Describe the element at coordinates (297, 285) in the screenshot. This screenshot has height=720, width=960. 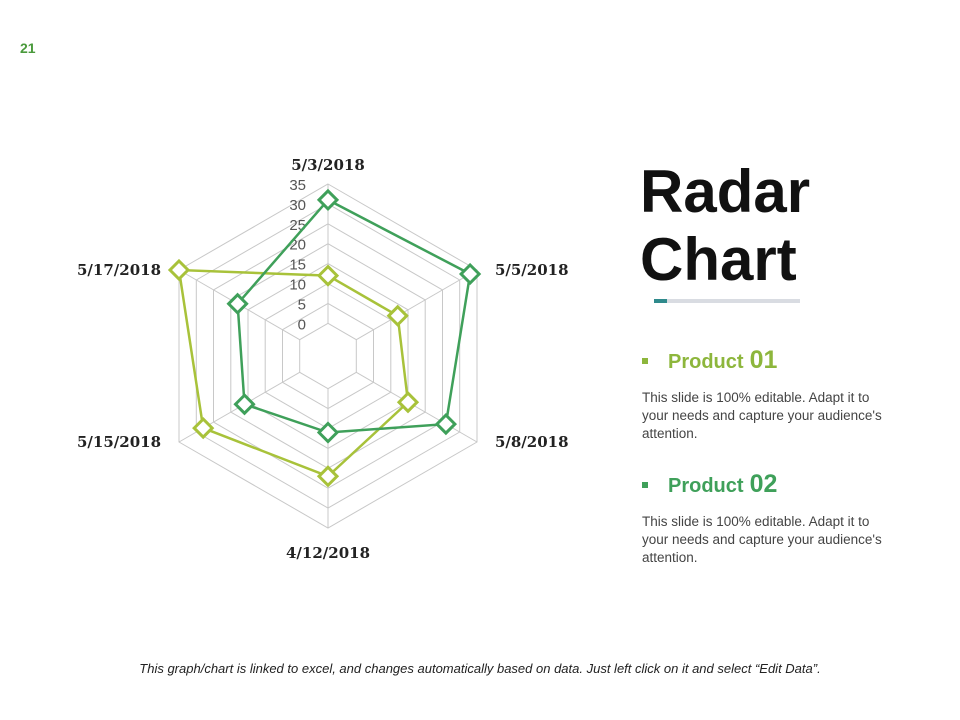
I see `tick-label-2: 10` at that location.